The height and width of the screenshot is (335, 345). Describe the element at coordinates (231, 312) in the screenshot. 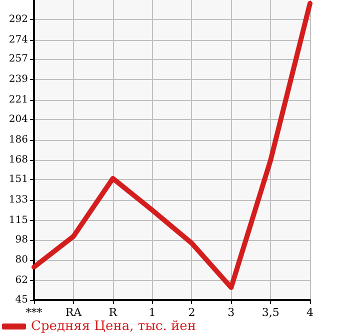

I see `x-tick-label: 3` at that location.